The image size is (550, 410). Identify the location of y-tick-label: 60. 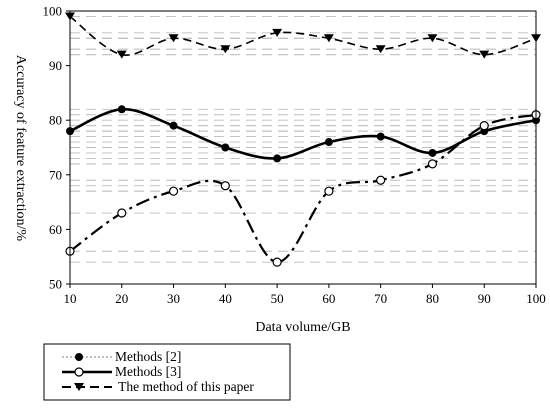
(55, 229).